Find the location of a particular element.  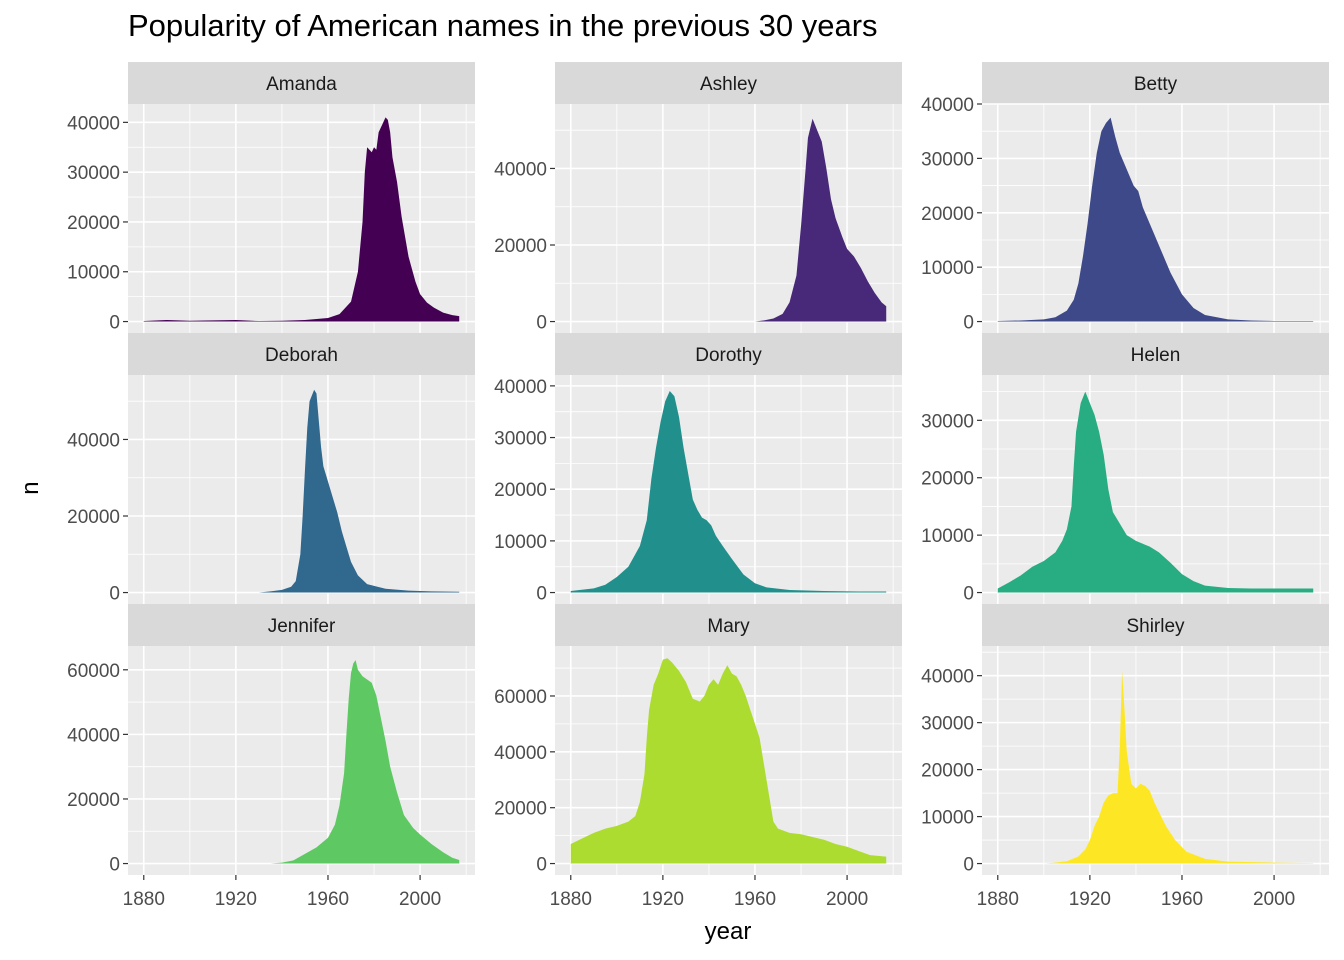

facet-label: Betty is located at coordinates (1156, 84).